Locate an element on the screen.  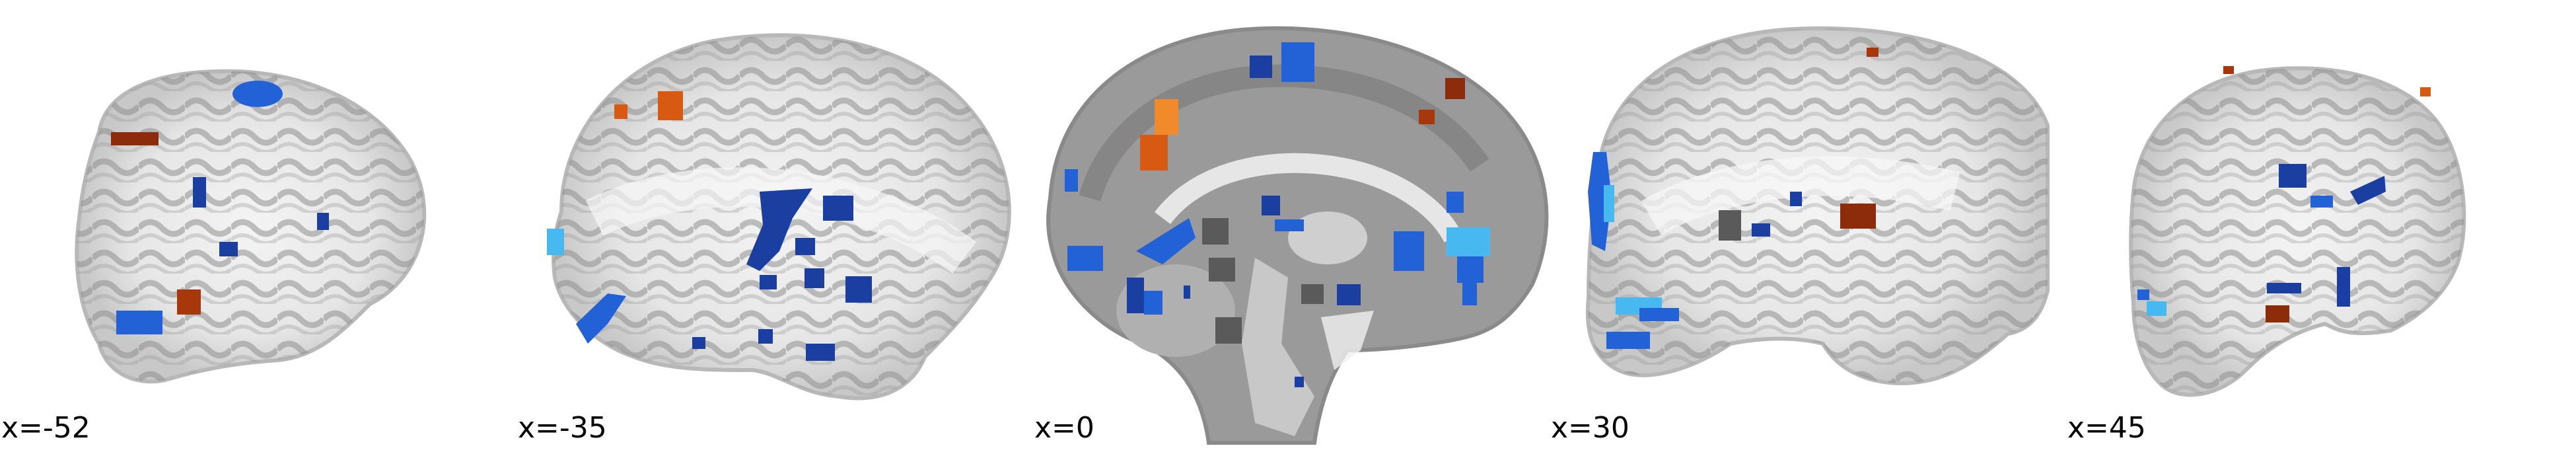
slice-label: x=-35 is located at coordinates (563, 428).